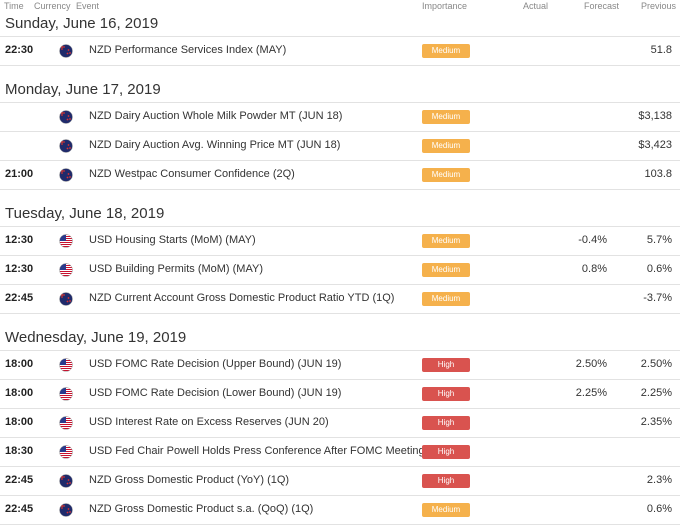 This screenshot has height=527, width=680. Describe the element at coordinates (657, 298) in the screenshot. I see `previous-value: -3.7%` at that location.